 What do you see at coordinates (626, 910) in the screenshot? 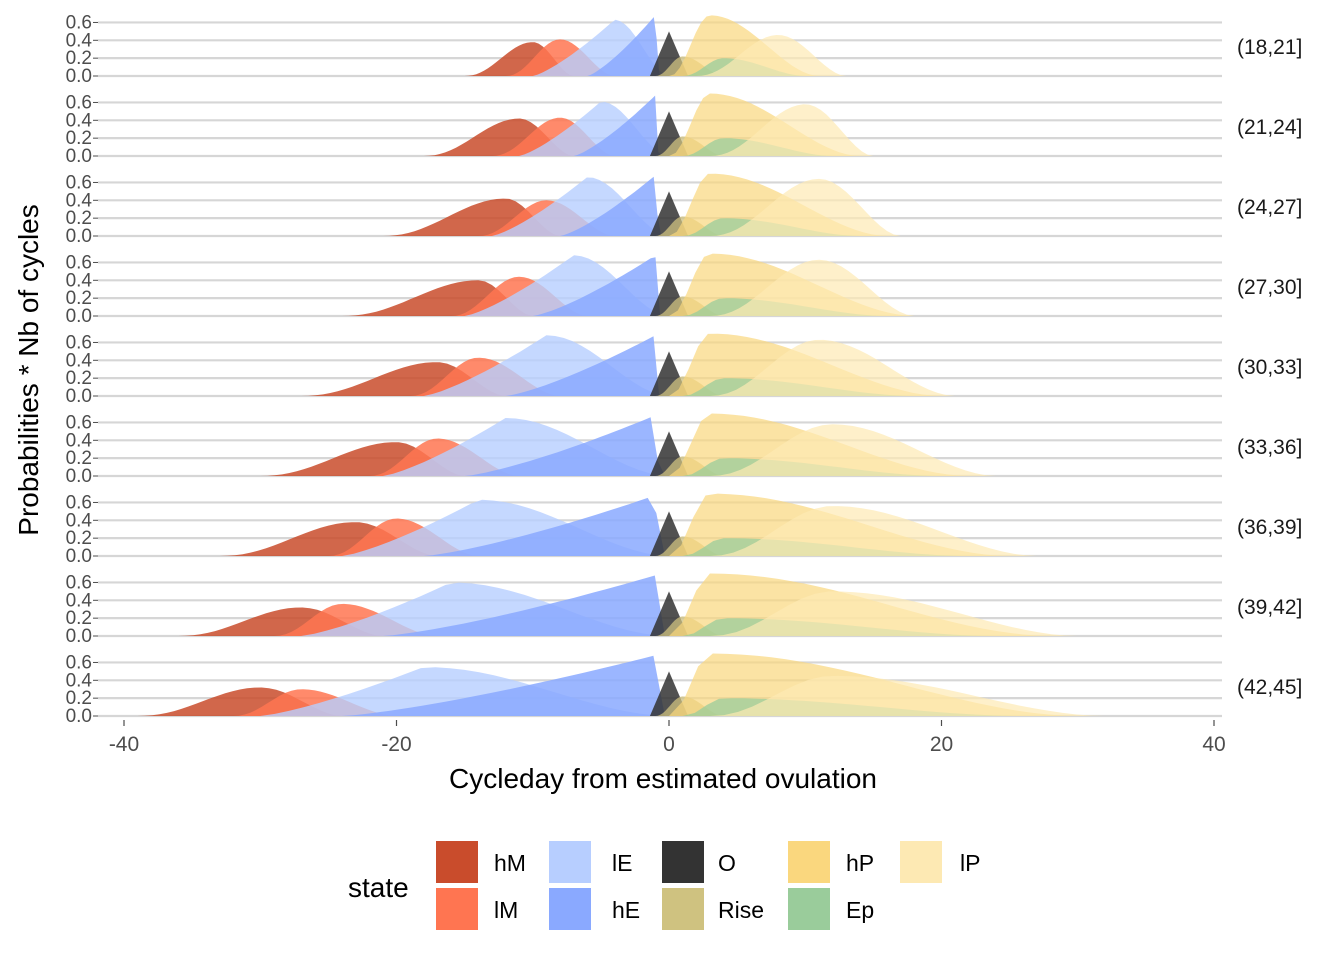
I see `legend-label-hE: hE` at bounding box center [626, 910].